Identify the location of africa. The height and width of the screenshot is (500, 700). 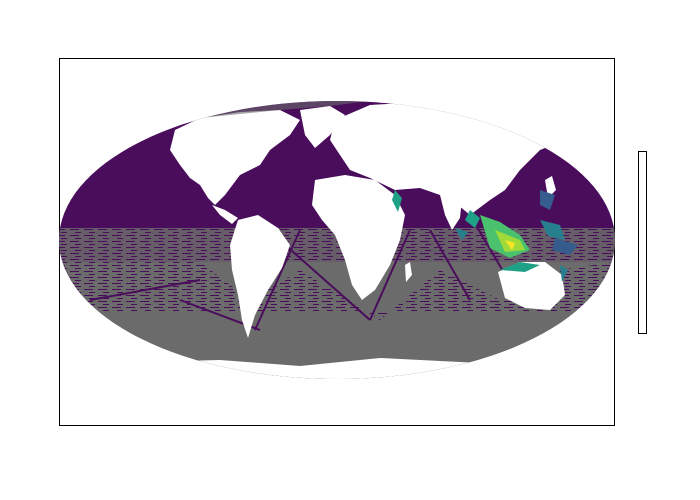
(358, 237).